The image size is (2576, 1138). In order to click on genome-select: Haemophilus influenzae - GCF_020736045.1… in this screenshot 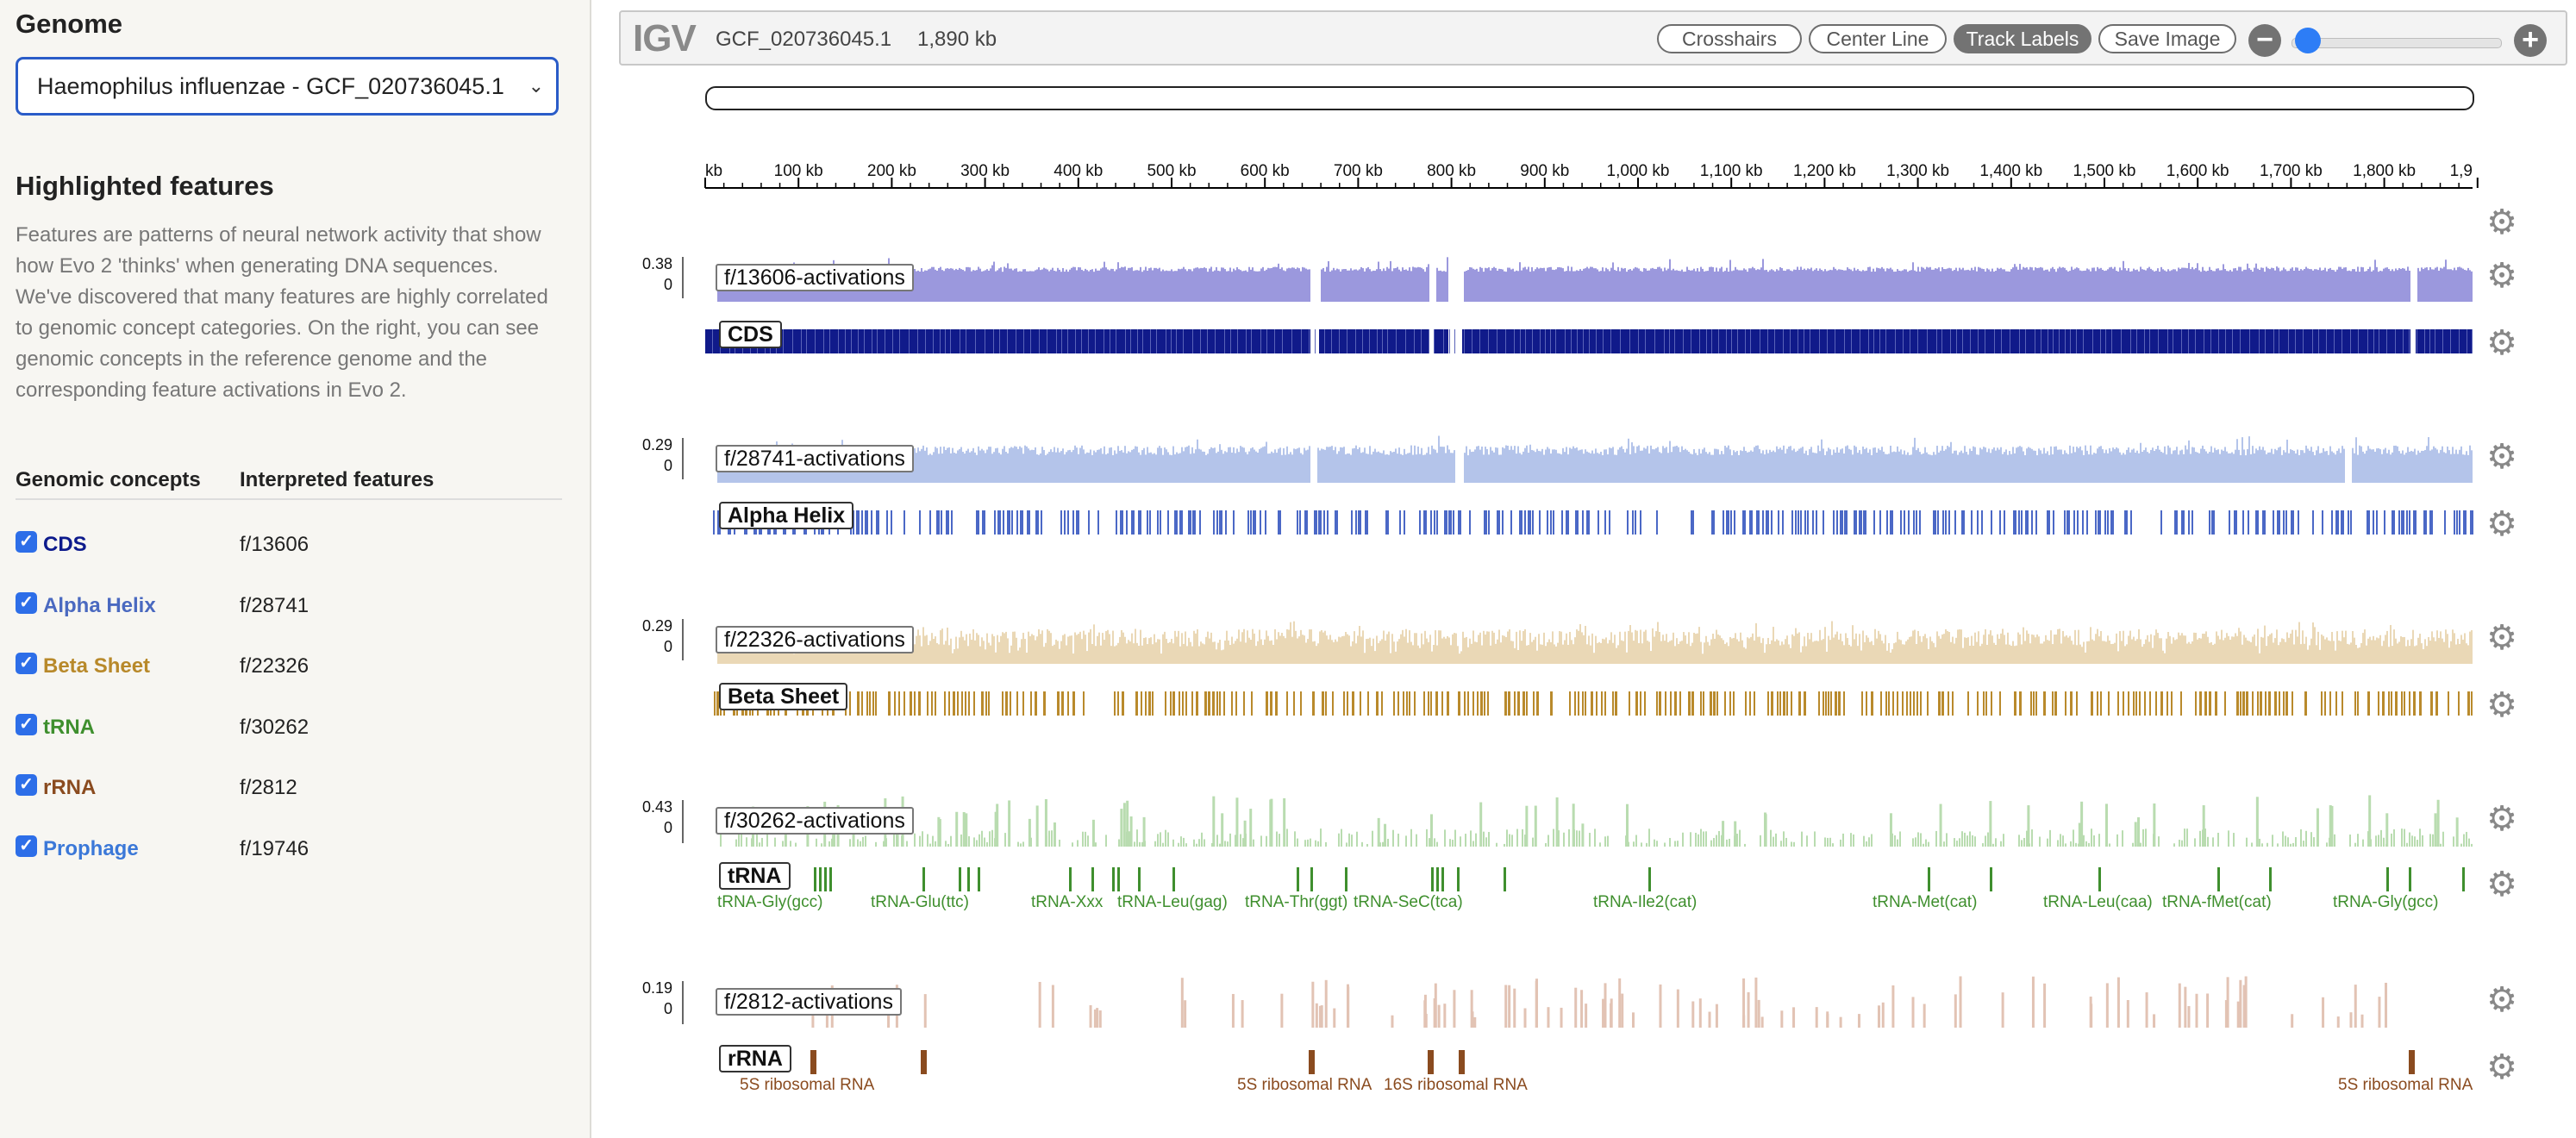, I will do `click(287, 86)`.